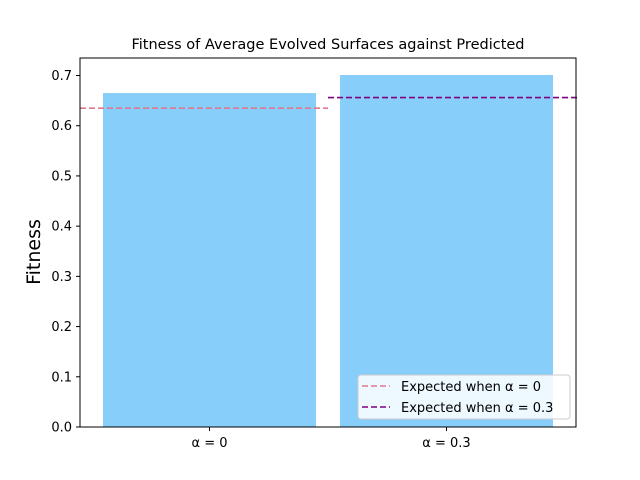  Describe the element at coordinates (61, 277) in the screenshot. I see `y-tick-label: 0.3` at that location.